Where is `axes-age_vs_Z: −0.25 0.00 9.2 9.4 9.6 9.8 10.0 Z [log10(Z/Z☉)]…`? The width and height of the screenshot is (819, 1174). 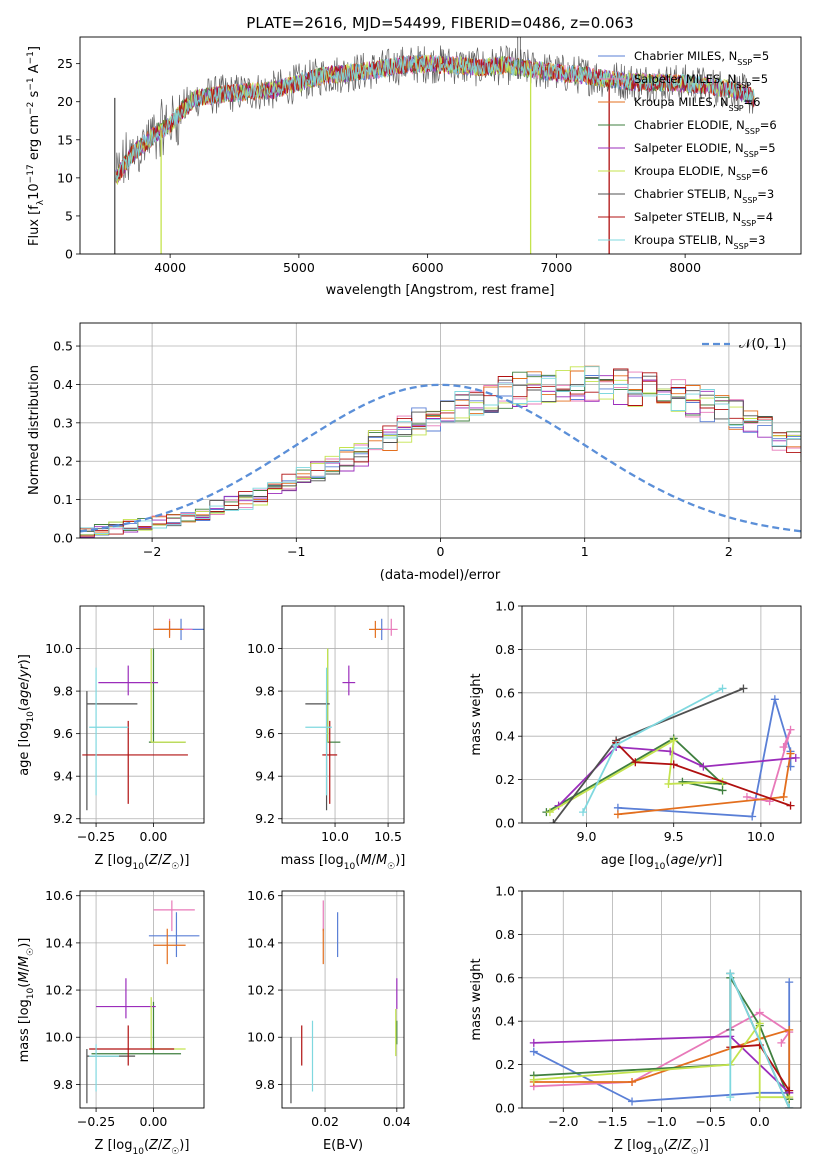 axes-age_vs_Z: −0.25 0.00 9.2 9.4 9.6 9.8 10.0 Z [log10(Z/Z☉)]… is located at coordinates (111, 738).